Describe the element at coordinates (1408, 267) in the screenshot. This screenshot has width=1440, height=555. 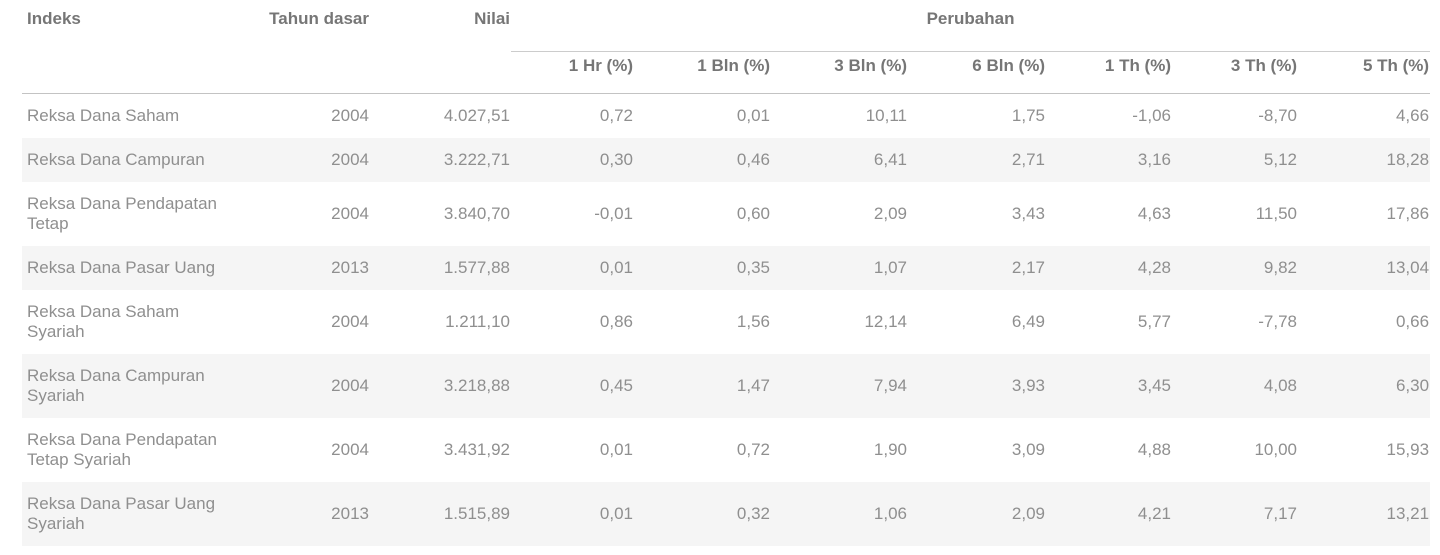
I see `cell-5th: 13,04` at that location.